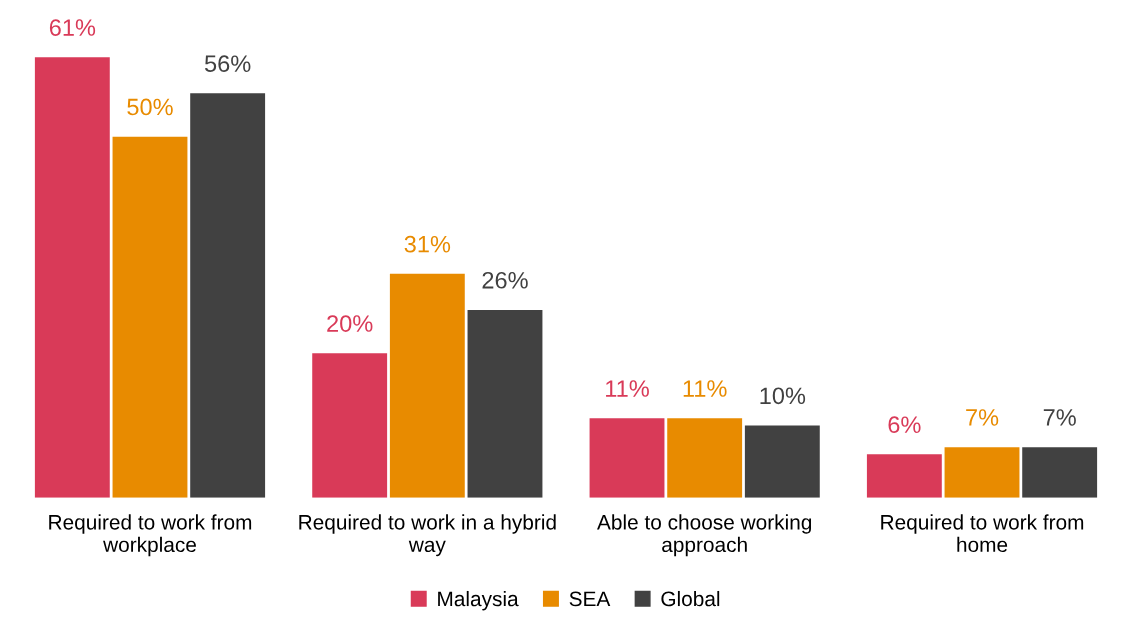 The width and height of the screenshot is (1132, 626). What do you see at coordinates (427, 535) in the screenshot?
I see `x-tick-label: Required to work in a hybrid way` at bounding box center [427, 535].